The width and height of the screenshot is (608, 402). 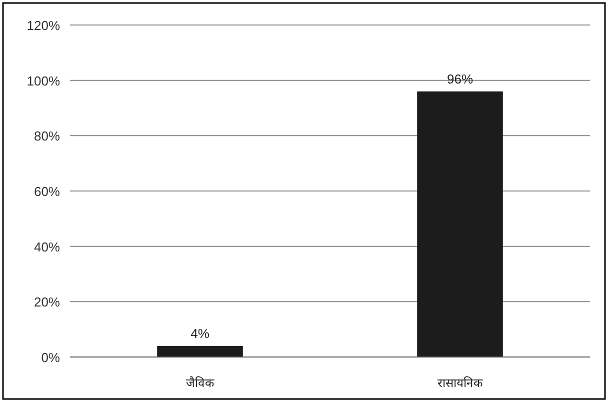 I want to click on y-tick-label: 40%, so click(x=47, y=246).